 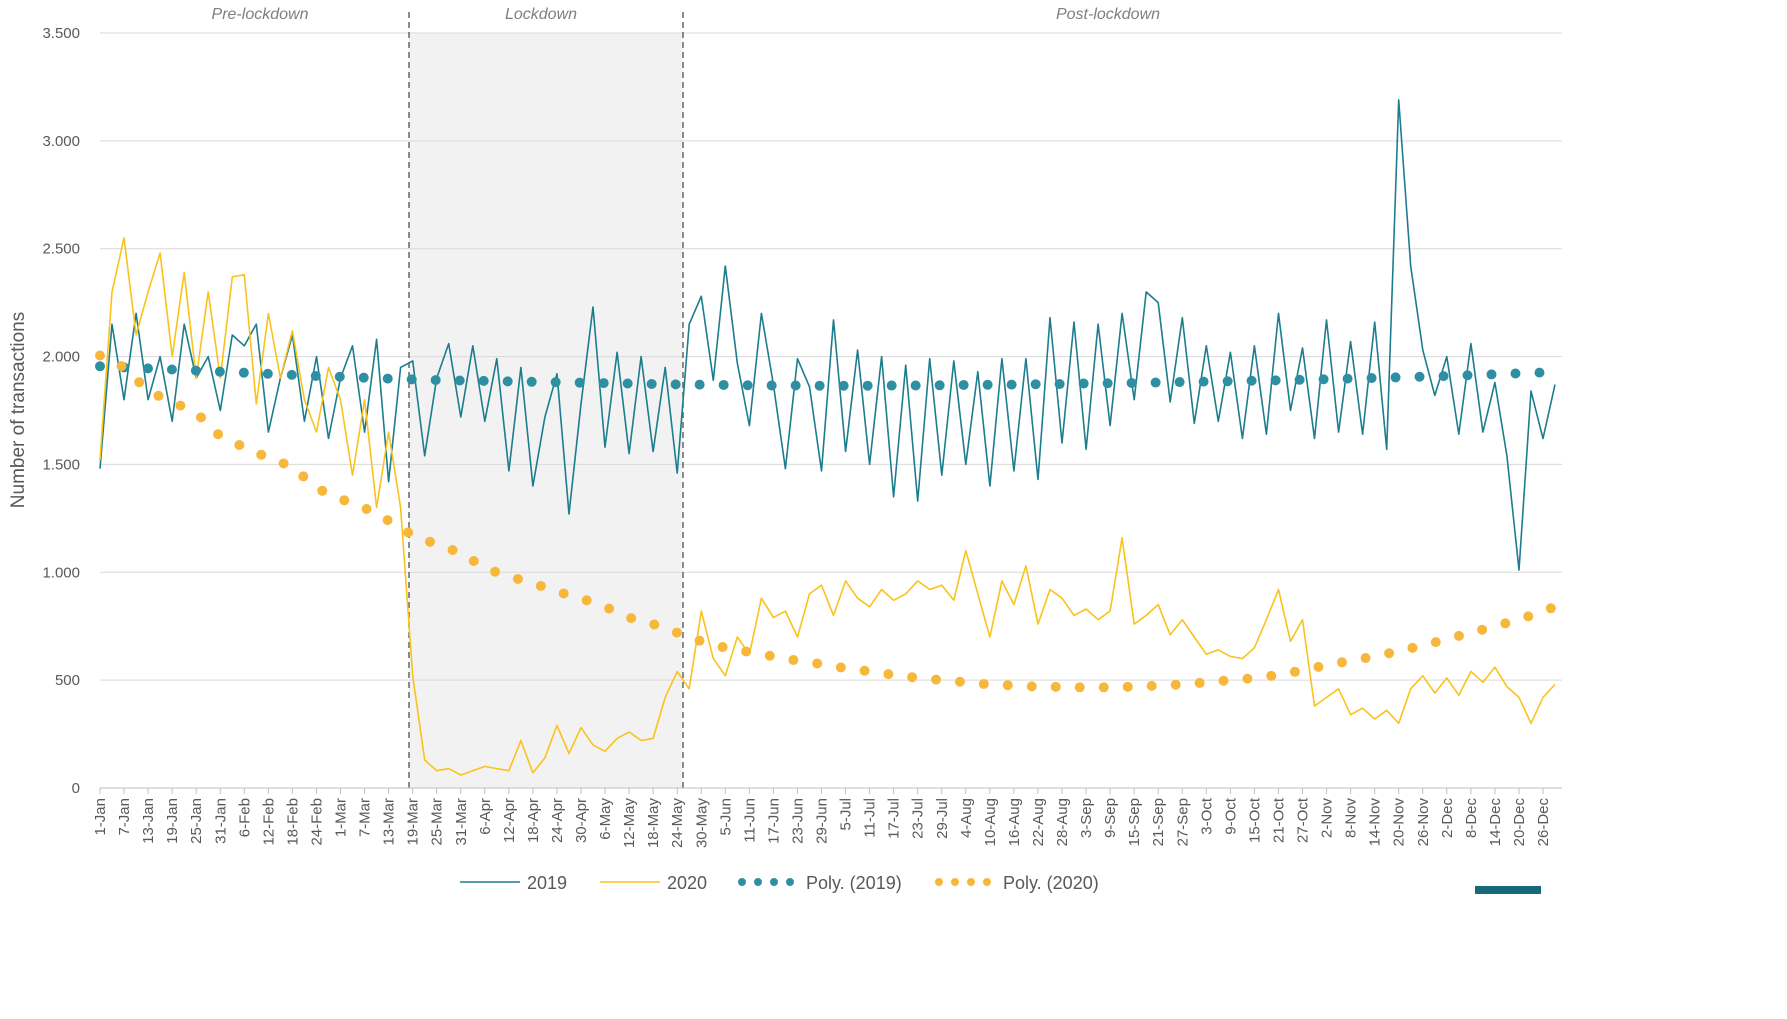 What do you see at coordinates (124, 817) in the screenshot?
I see `x-tick-label: 7-Jan` at bounding box center [124, 817].